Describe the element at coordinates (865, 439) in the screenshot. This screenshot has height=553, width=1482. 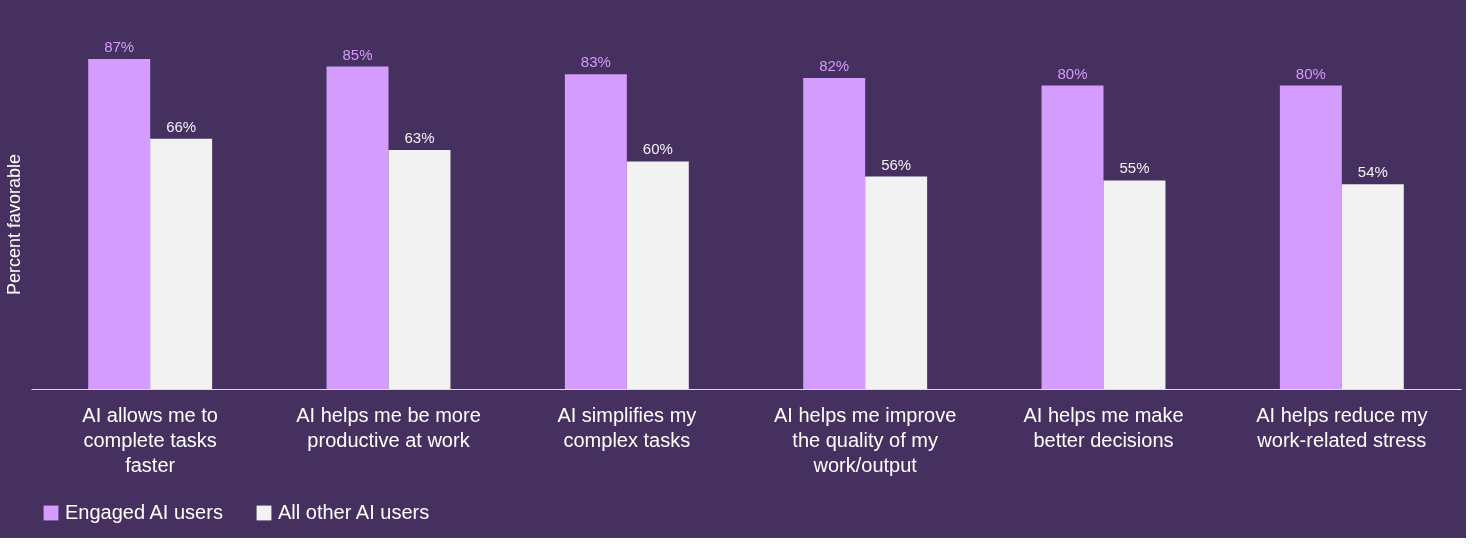
I see `x-tick-label: AI helps me improve the quality of my work/output` at that location.